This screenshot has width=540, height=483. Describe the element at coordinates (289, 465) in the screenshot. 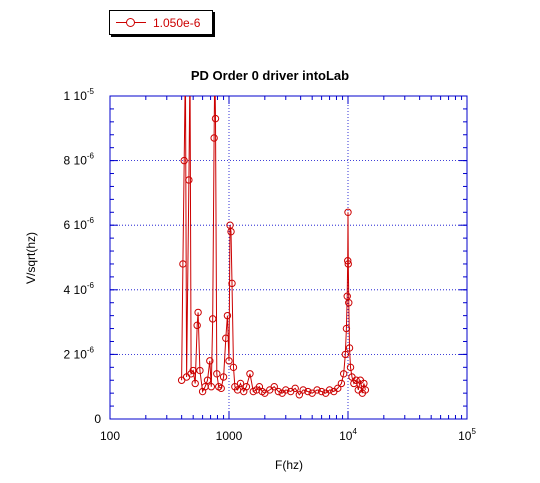

I see `x-axis-label: F(hz)` at that location.